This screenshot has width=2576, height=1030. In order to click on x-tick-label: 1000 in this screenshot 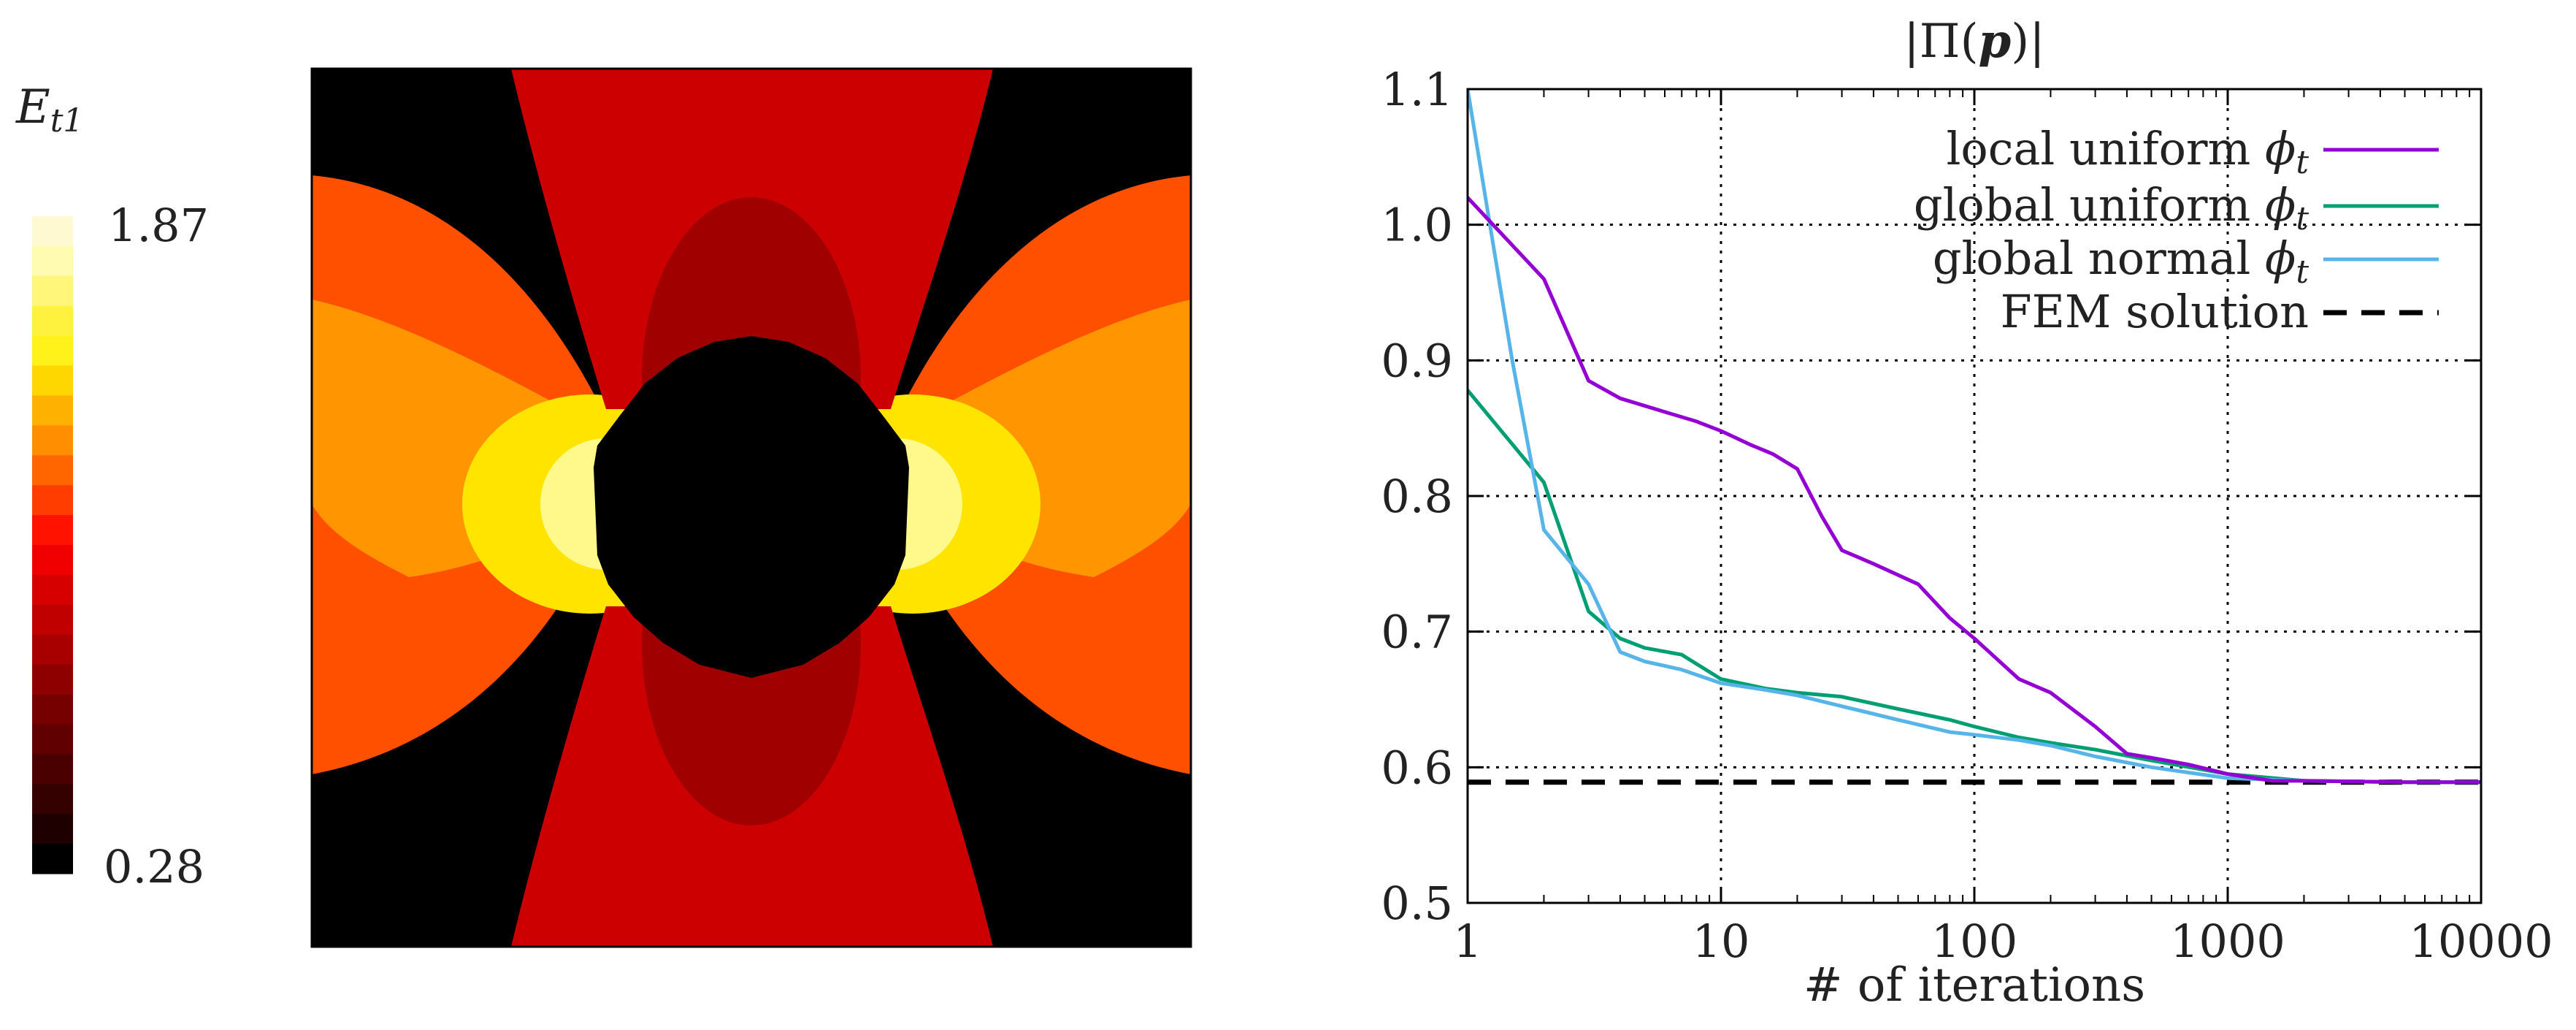, I will do `click(2227, 942)`.